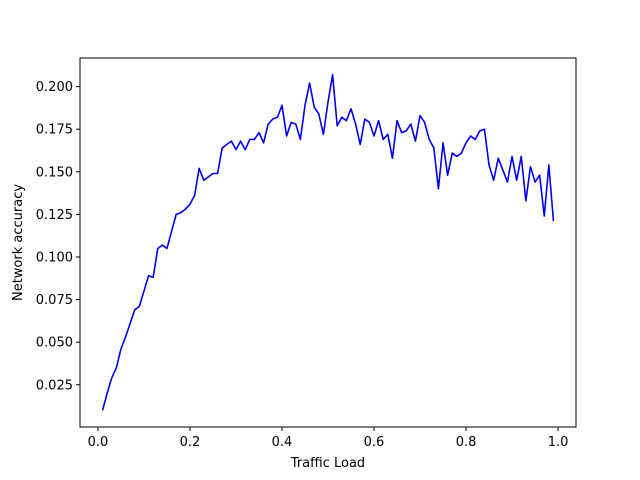  I want to click on x-tick-label: 0.0, so click(98, 442).